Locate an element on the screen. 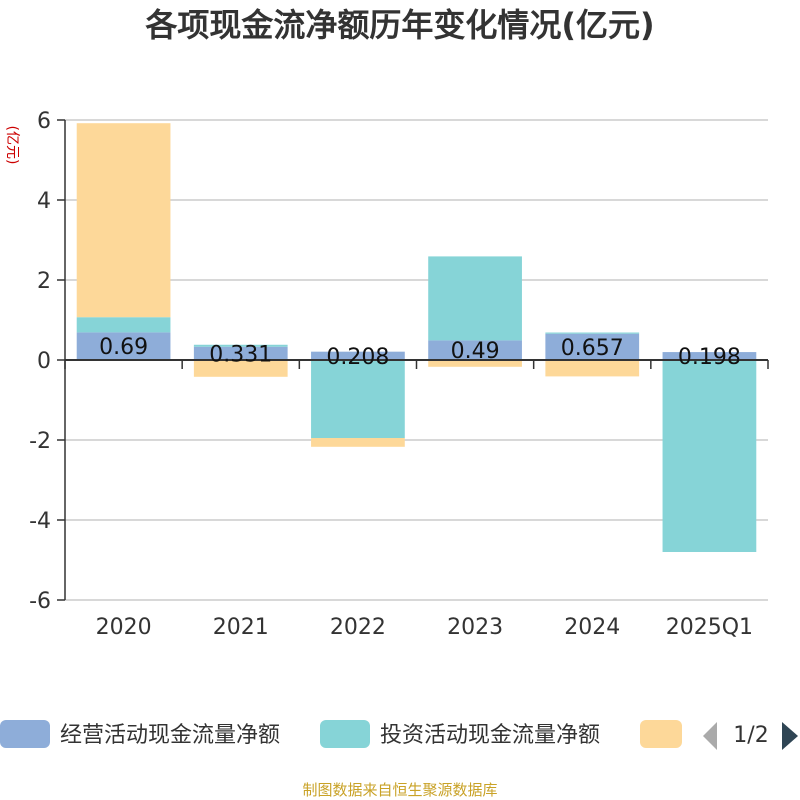  y-tick-label: 0 is located at coordinates (44, 361).